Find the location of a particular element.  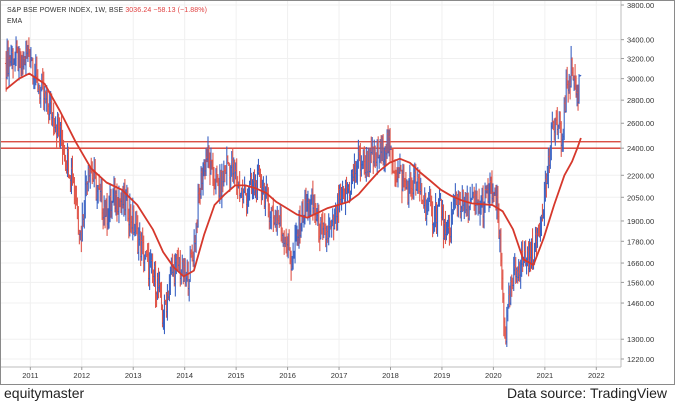

price-change: −58.13 (−1.88%) is located at coordinates (180, 10).